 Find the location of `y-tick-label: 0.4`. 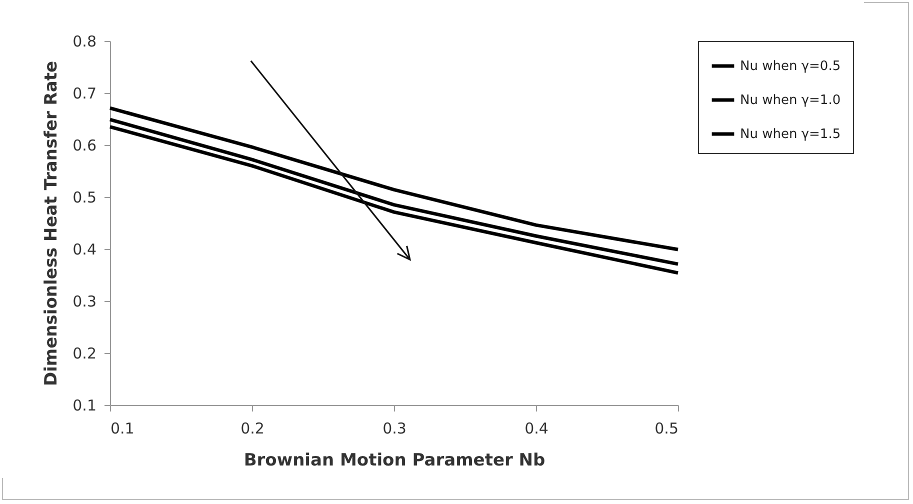

y-tick-label: 0.4 is located at coordinates (84, 249).